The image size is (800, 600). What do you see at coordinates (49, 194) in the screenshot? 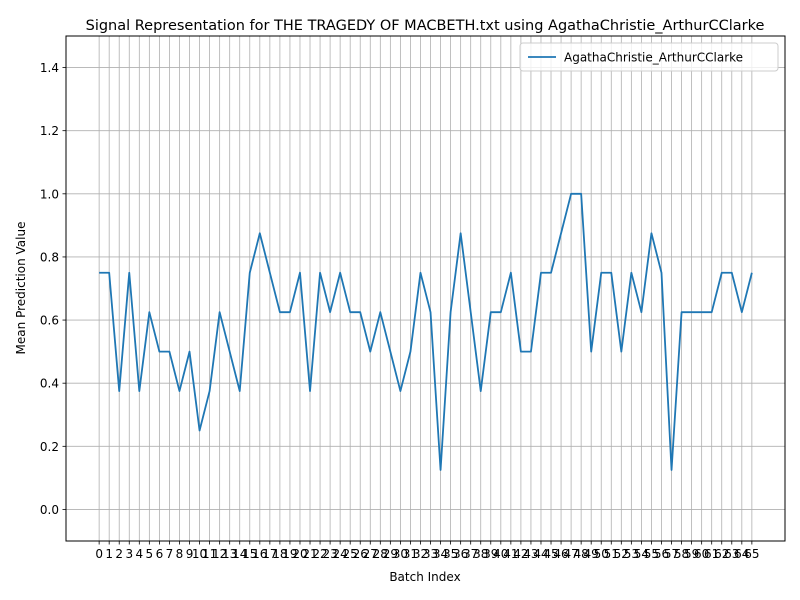
I see `y-tick-label: 1.0` at bounding box center [49, 194].